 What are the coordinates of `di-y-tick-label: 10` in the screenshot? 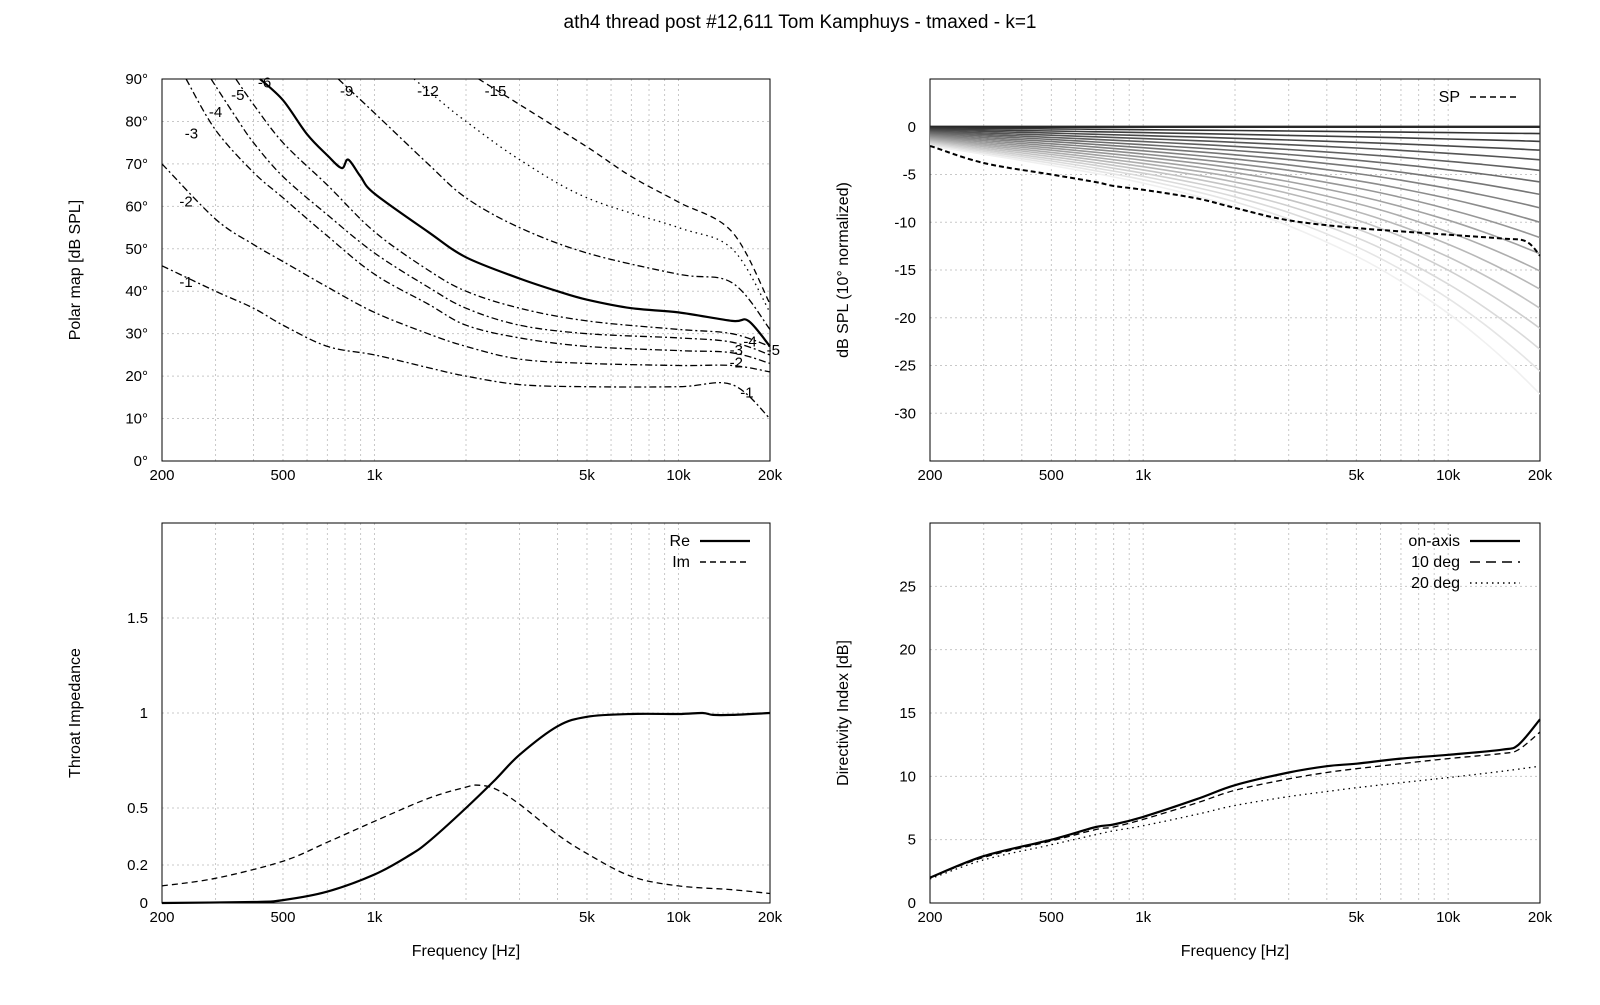 It's located at (907, 776).